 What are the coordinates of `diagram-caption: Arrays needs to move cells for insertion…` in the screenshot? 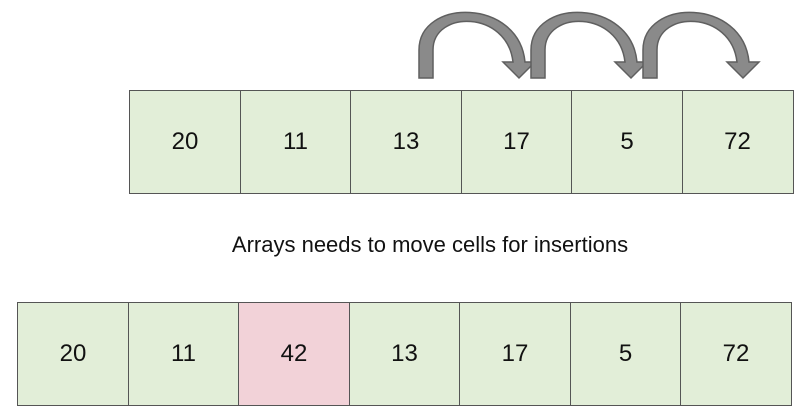 It's located at (430, 244).